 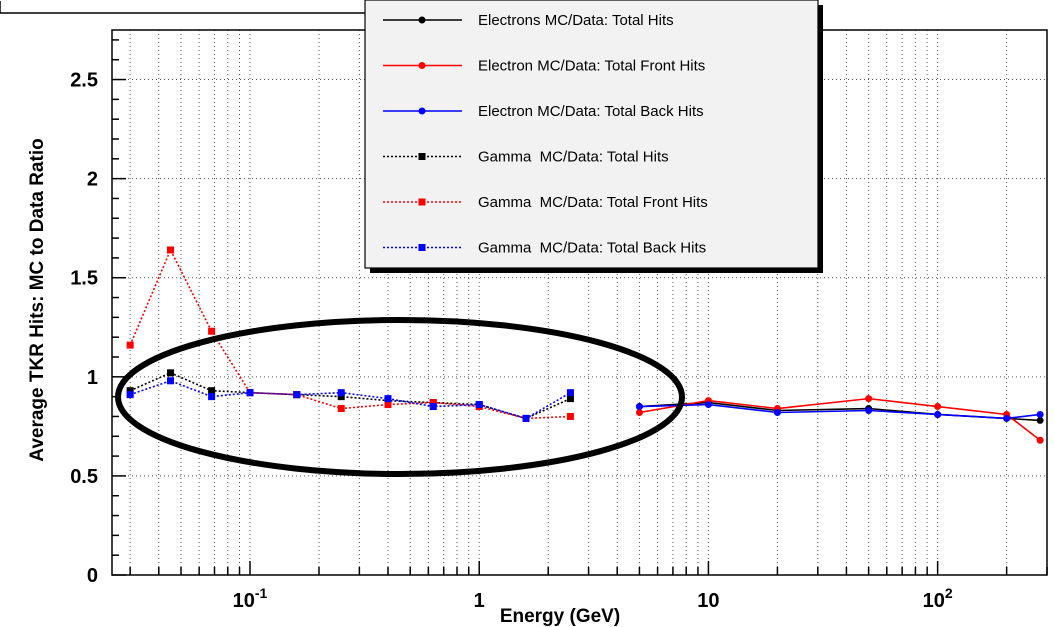 I want to click on series-line, so click(x=350, y=395).